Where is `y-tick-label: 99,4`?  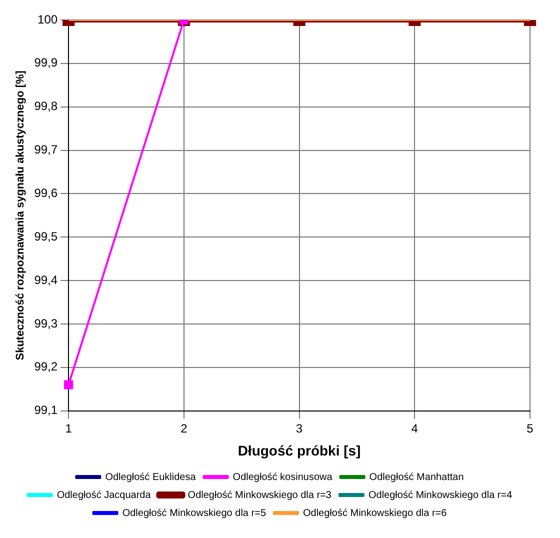
y-tick-label: 99,4 is located at coordinates (46, 279).